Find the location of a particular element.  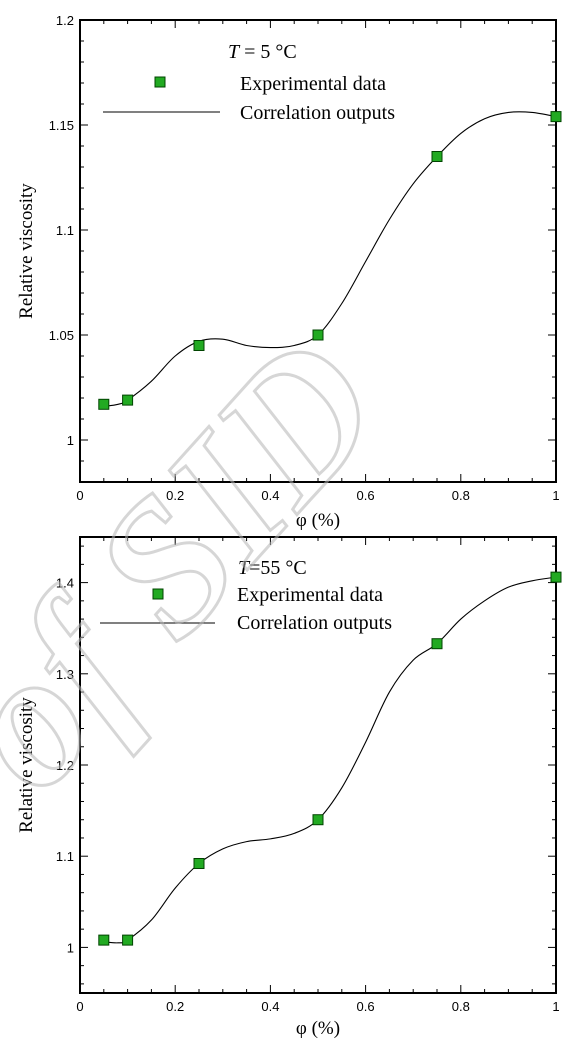

y-tick-label: 1.05 is located at coordinates (61, 335).